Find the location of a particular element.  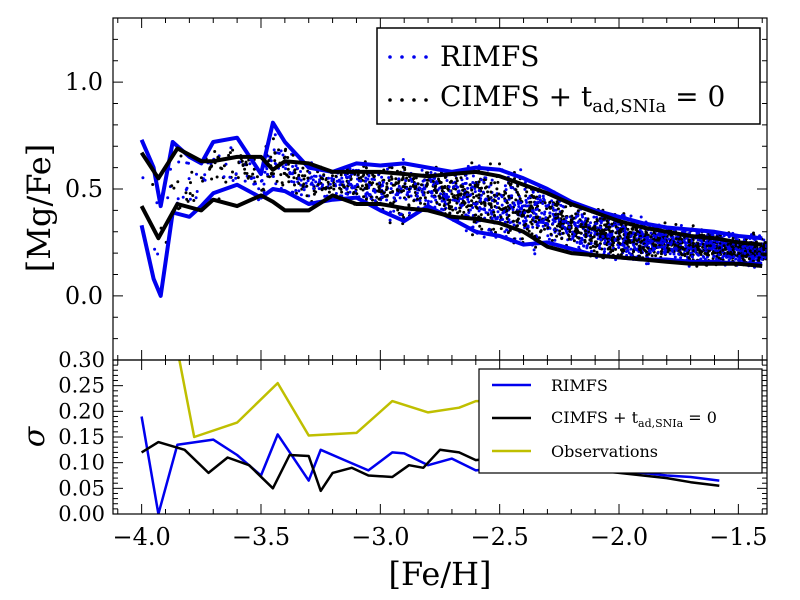

tick-label: 0.10 is located at coordinates (81, 463).